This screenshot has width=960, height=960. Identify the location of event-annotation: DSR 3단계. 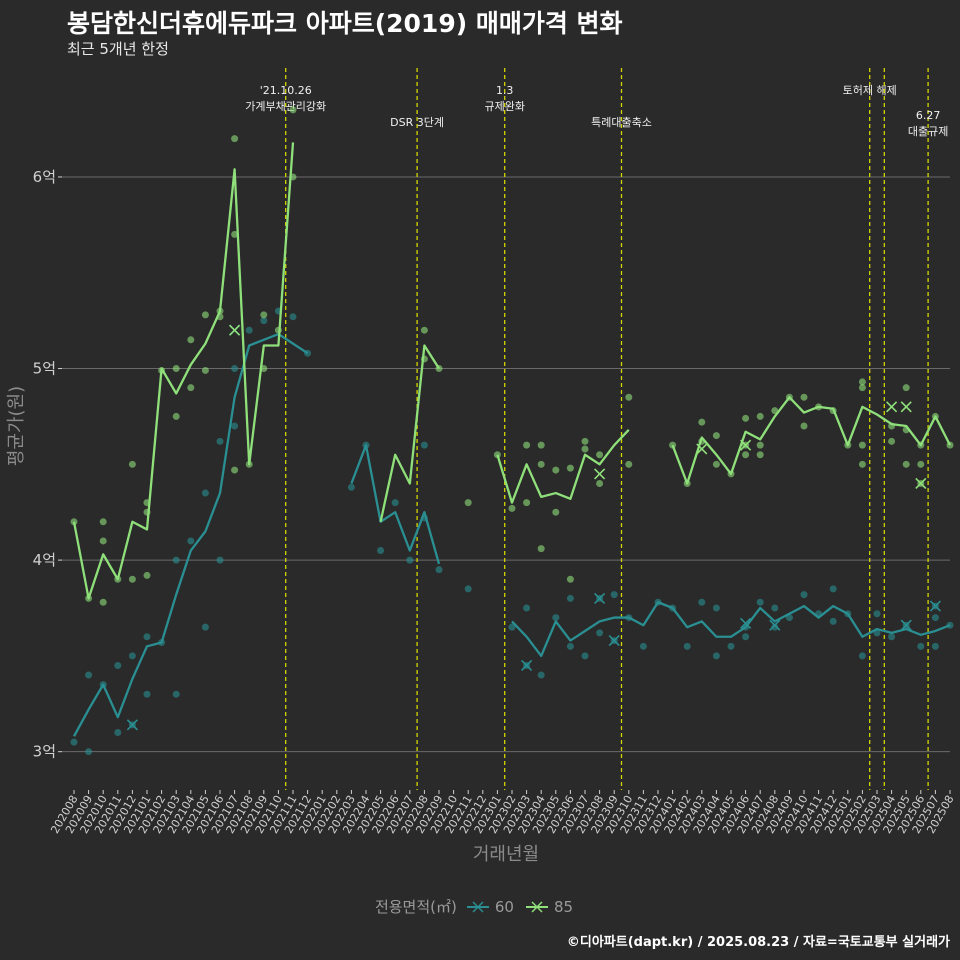
(417, 122).